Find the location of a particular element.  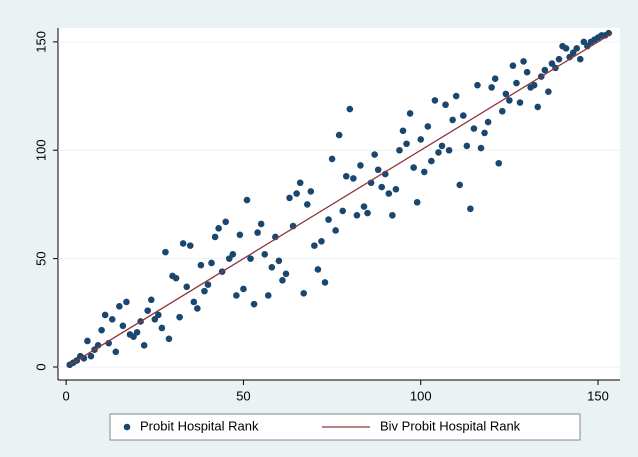

x-tick-label: 0 is located at coordinates (66, 395).